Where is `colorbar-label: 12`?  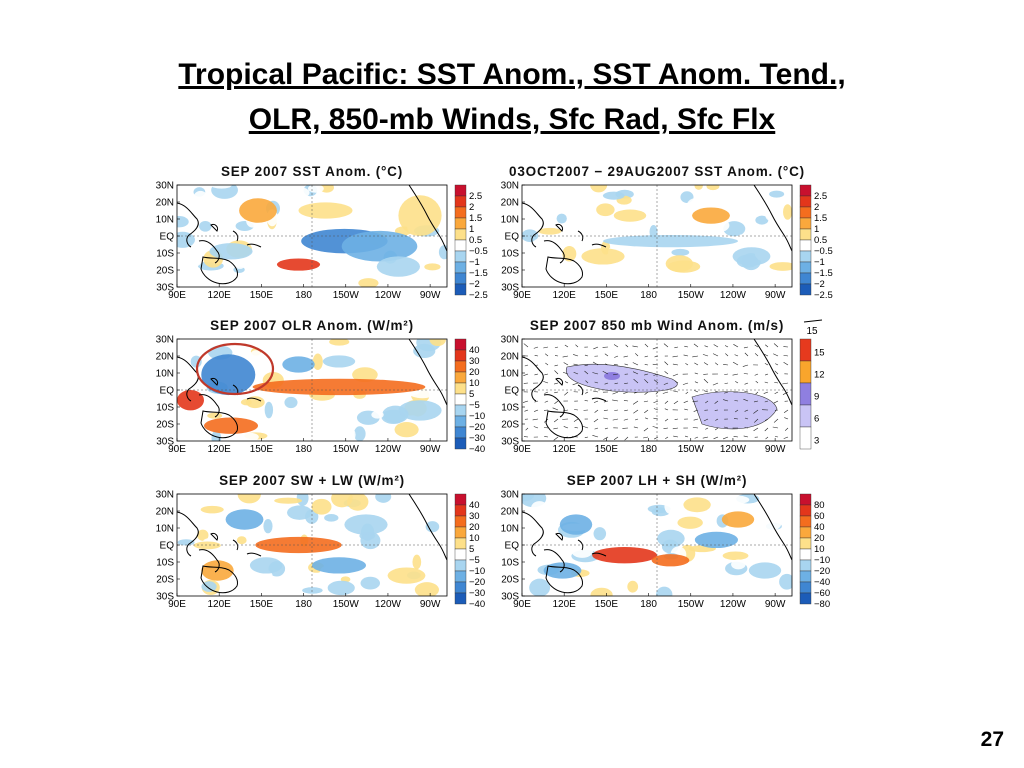 colorbar-label: 12 is located at coordinates (819, 375).